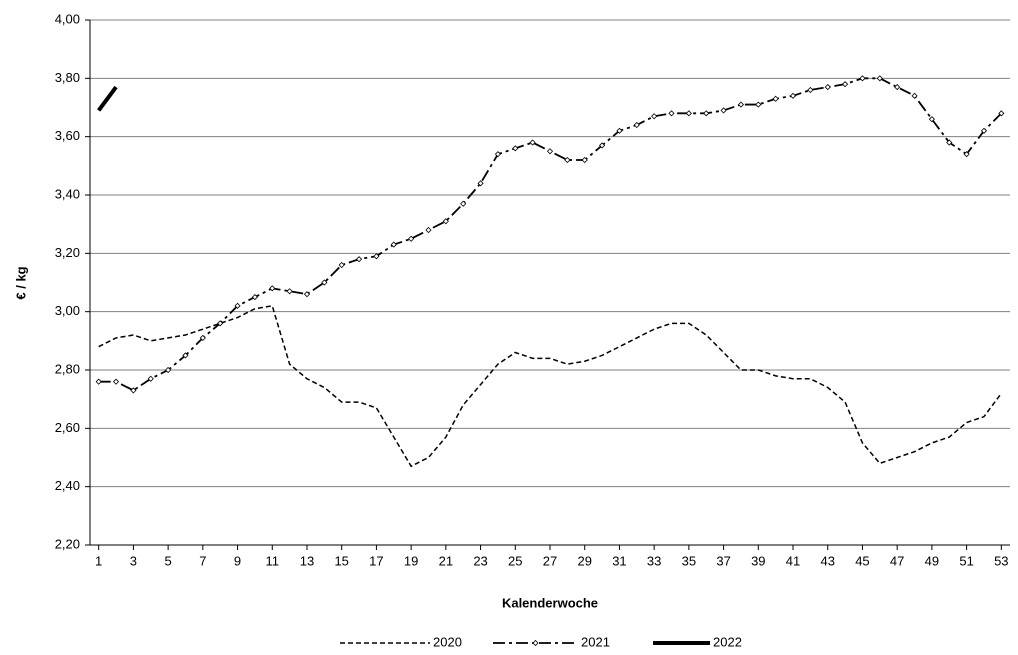 This screenshot has width=1018, height=655. I want to click on y-tick-label: 3,40, so click(67, 193).